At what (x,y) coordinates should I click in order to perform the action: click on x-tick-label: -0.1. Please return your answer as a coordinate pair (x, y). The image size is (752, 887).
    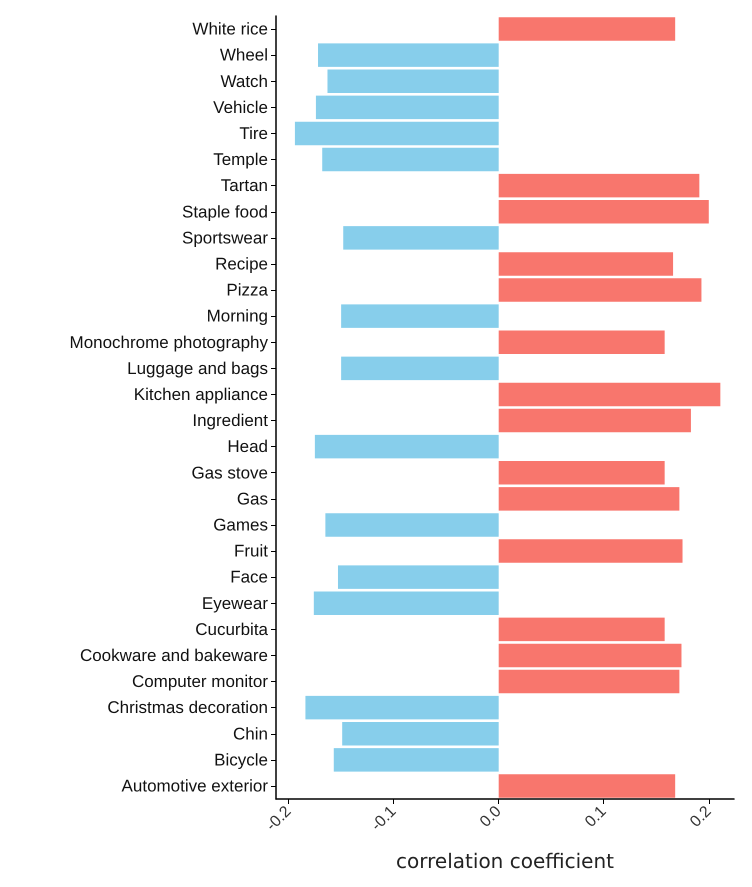
    Looking at the image, I should click on (384, 818).